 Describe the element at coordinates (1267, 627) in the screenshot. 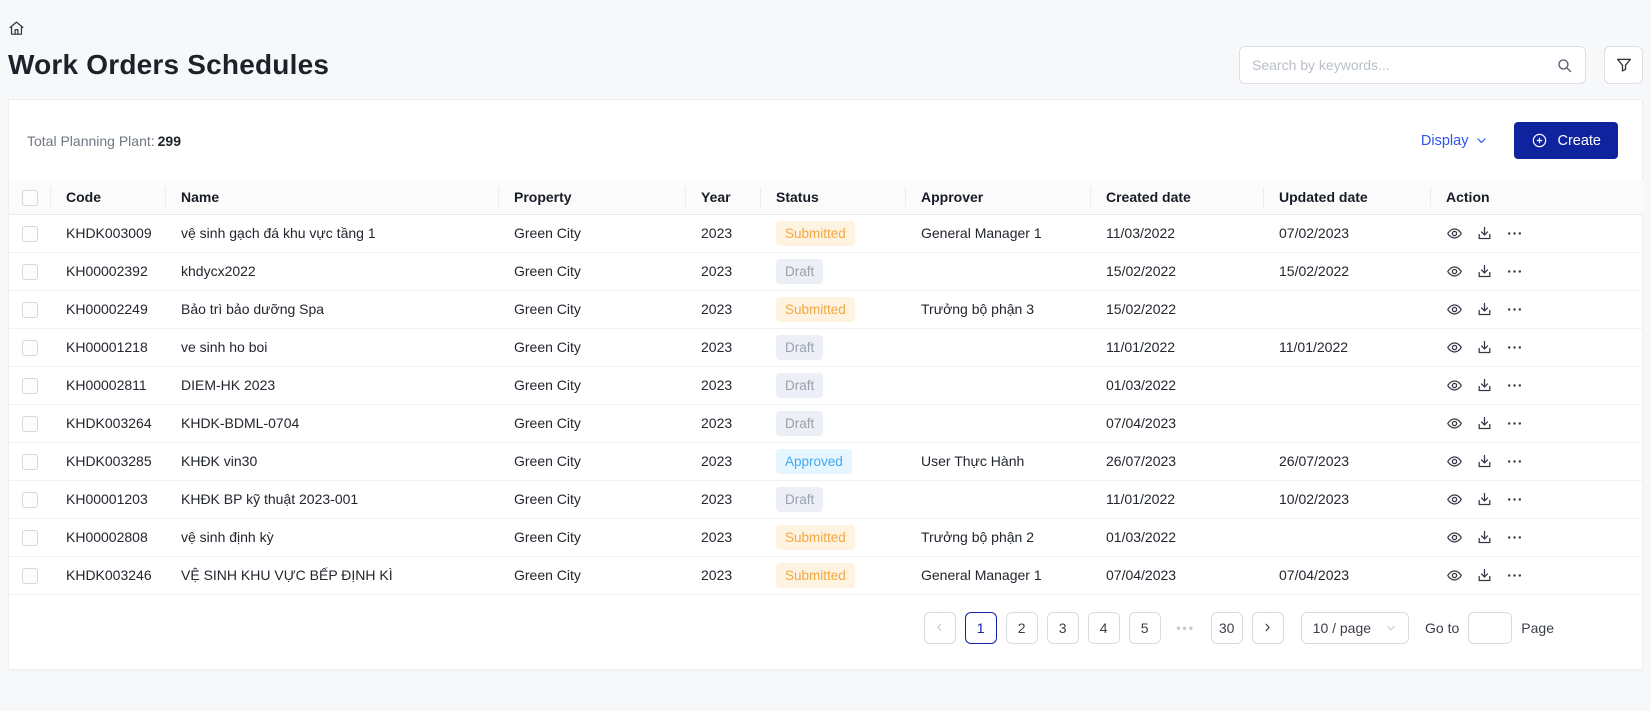

I see `pagination-next-button` at that location.